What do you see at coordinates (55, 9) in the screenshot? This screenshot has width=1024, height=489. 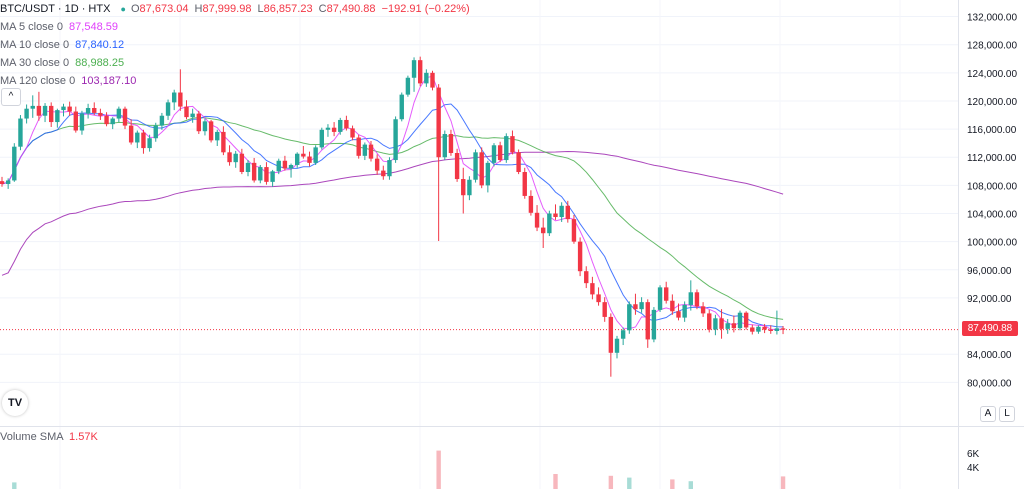 I see `symbol-title: BTC/USDT · 1D · HTX` at bounding box center [55, 9].